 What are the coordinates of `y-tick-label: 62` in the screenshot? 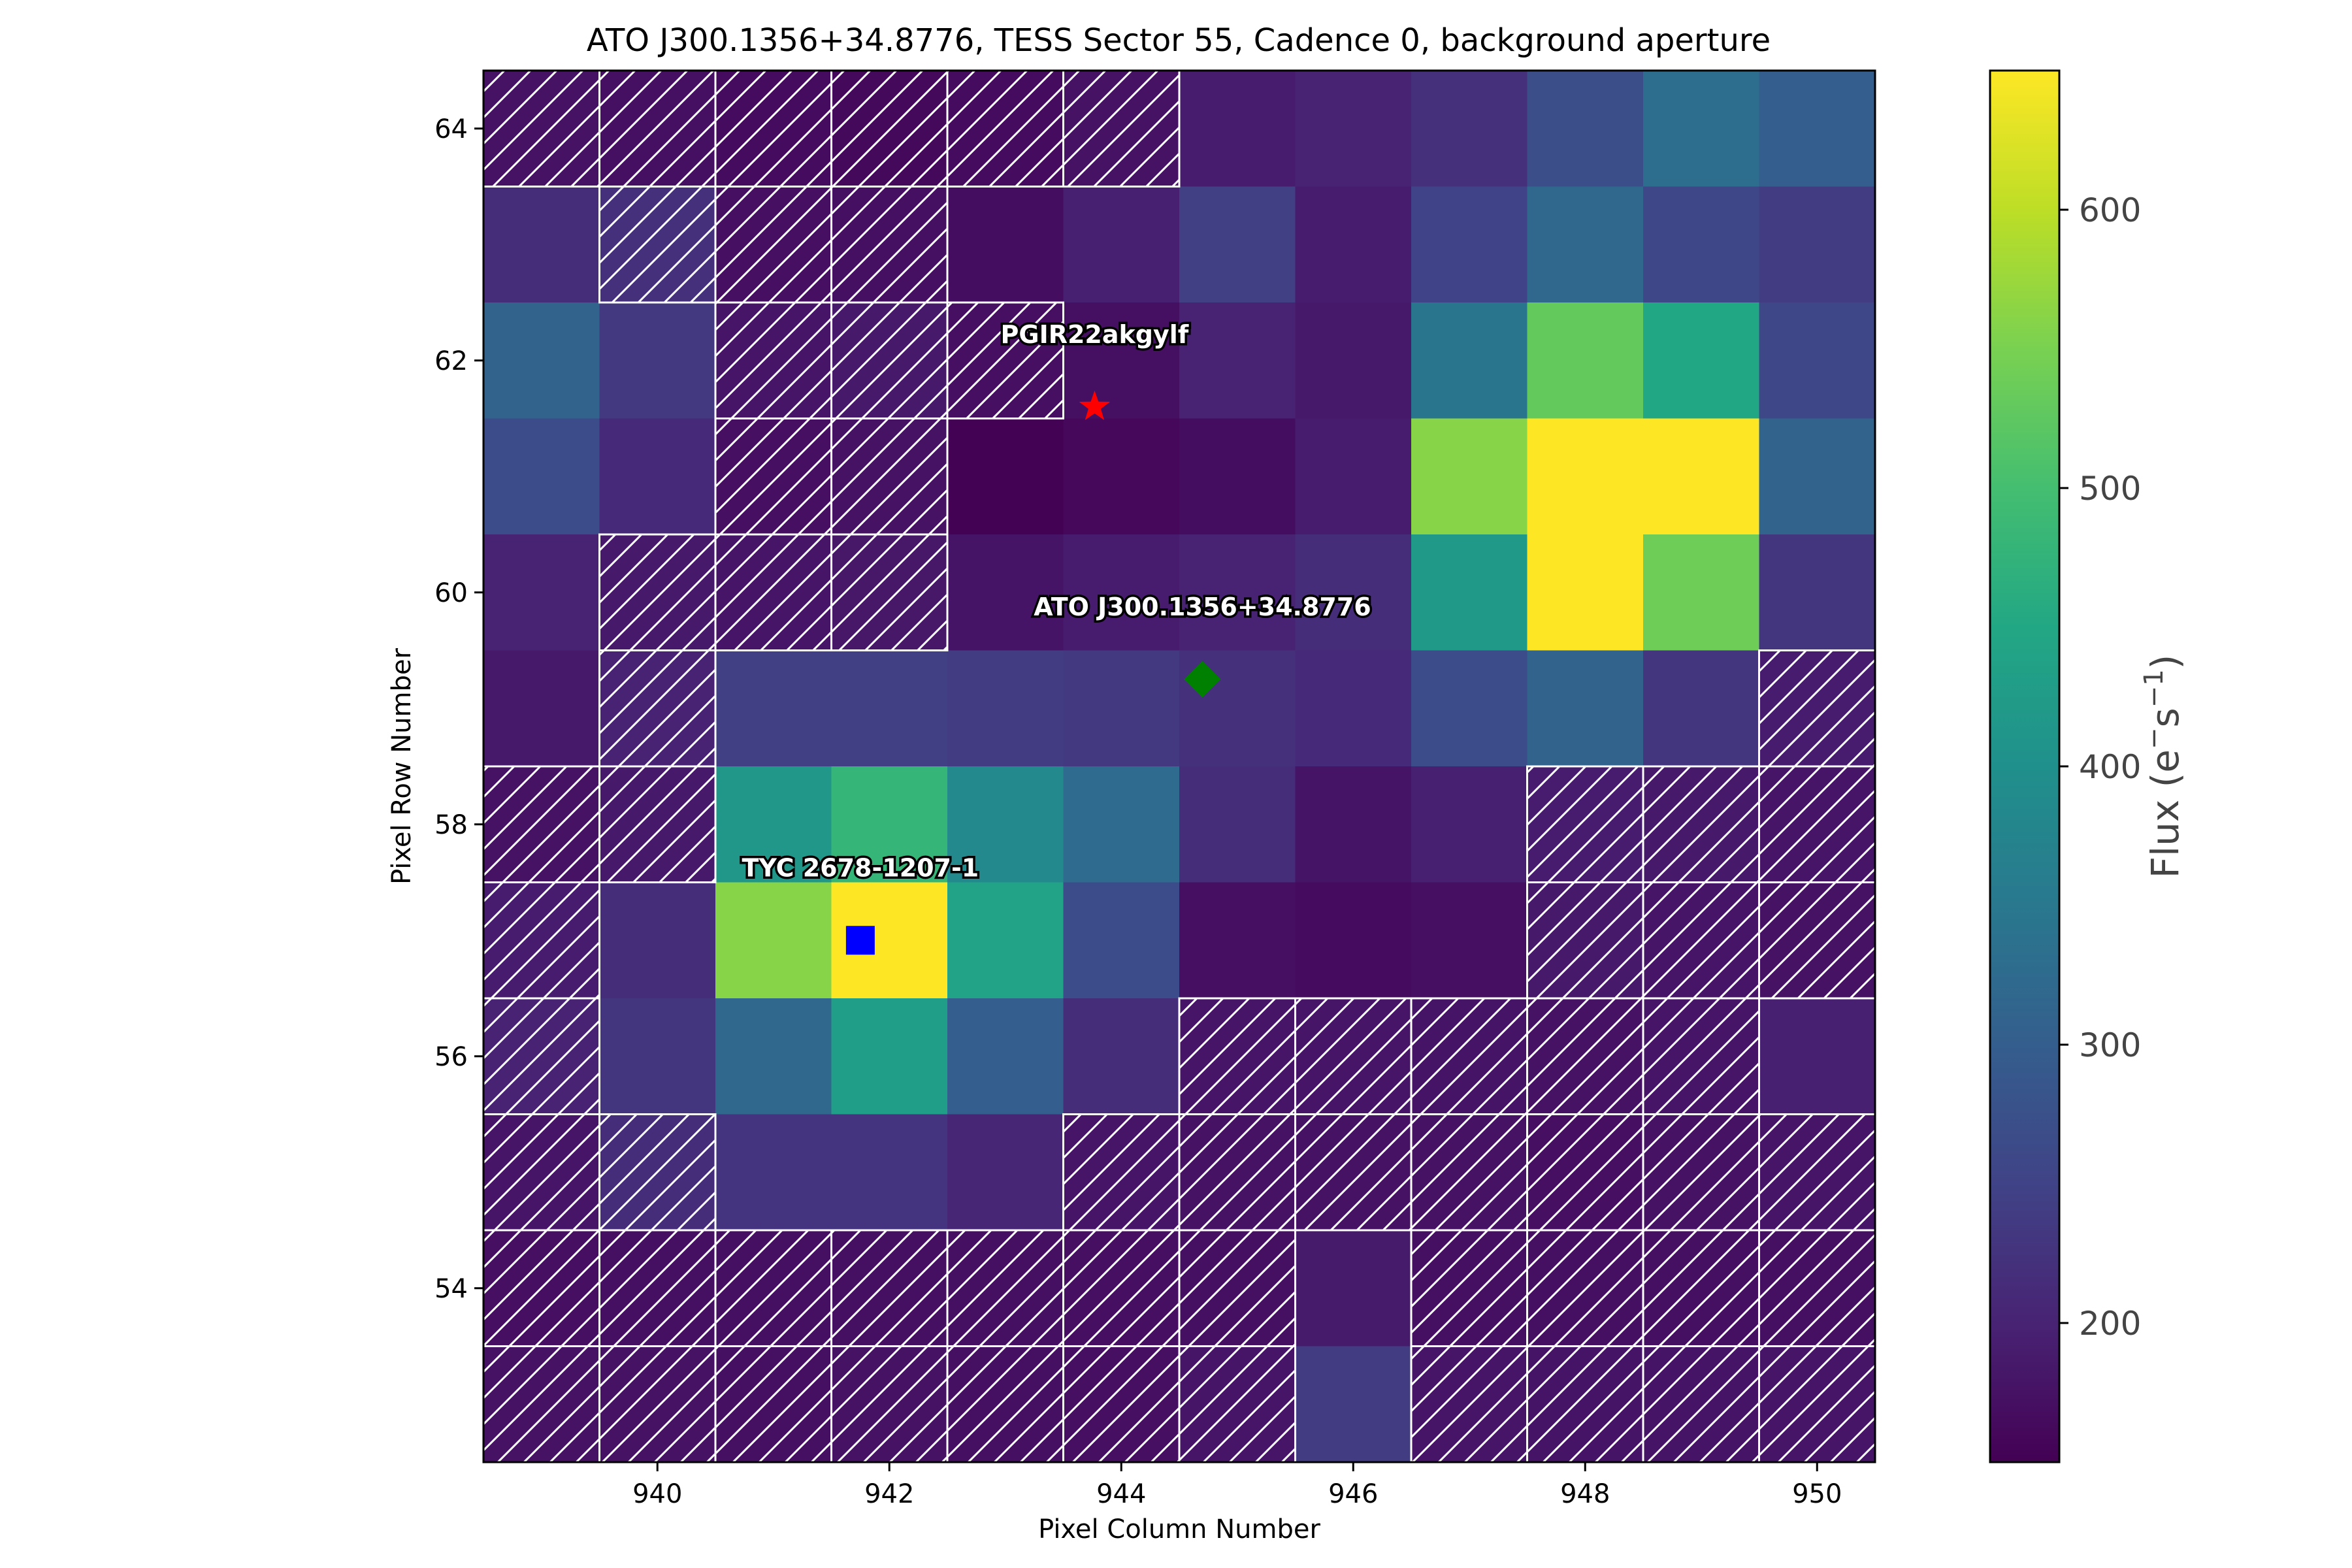 It's located at (451, 361).